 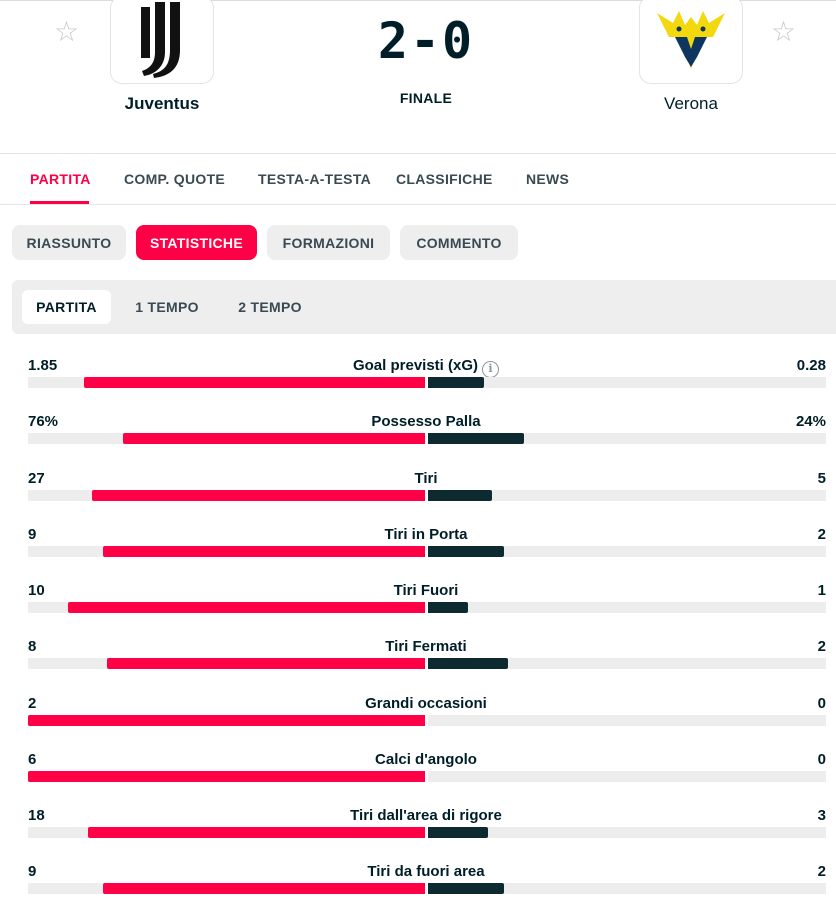 I want to click on favorite-home-star-icon: ☆, so click(x=67, y=31).